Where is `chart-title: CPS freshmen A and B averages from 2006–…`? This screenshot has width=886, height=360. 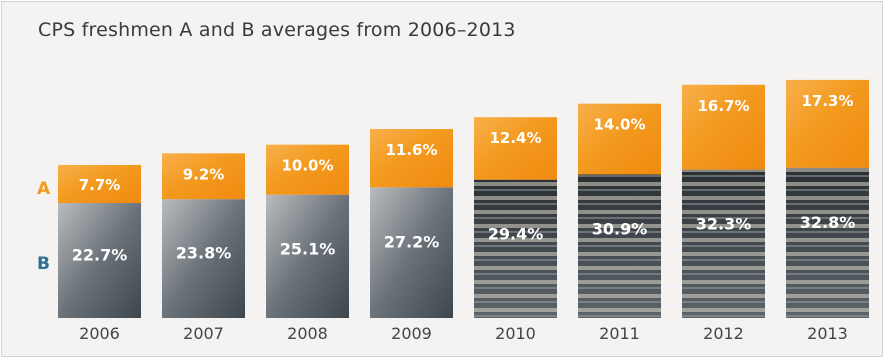
chart-title: CPS freshmen A and B averages from 2006–… is located at coordinates (277, 30).